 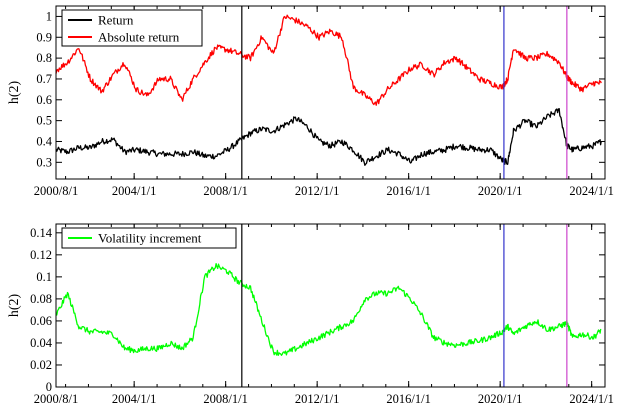 I want to click on y-tick-label: 0.4, so click(x=44, y=141).